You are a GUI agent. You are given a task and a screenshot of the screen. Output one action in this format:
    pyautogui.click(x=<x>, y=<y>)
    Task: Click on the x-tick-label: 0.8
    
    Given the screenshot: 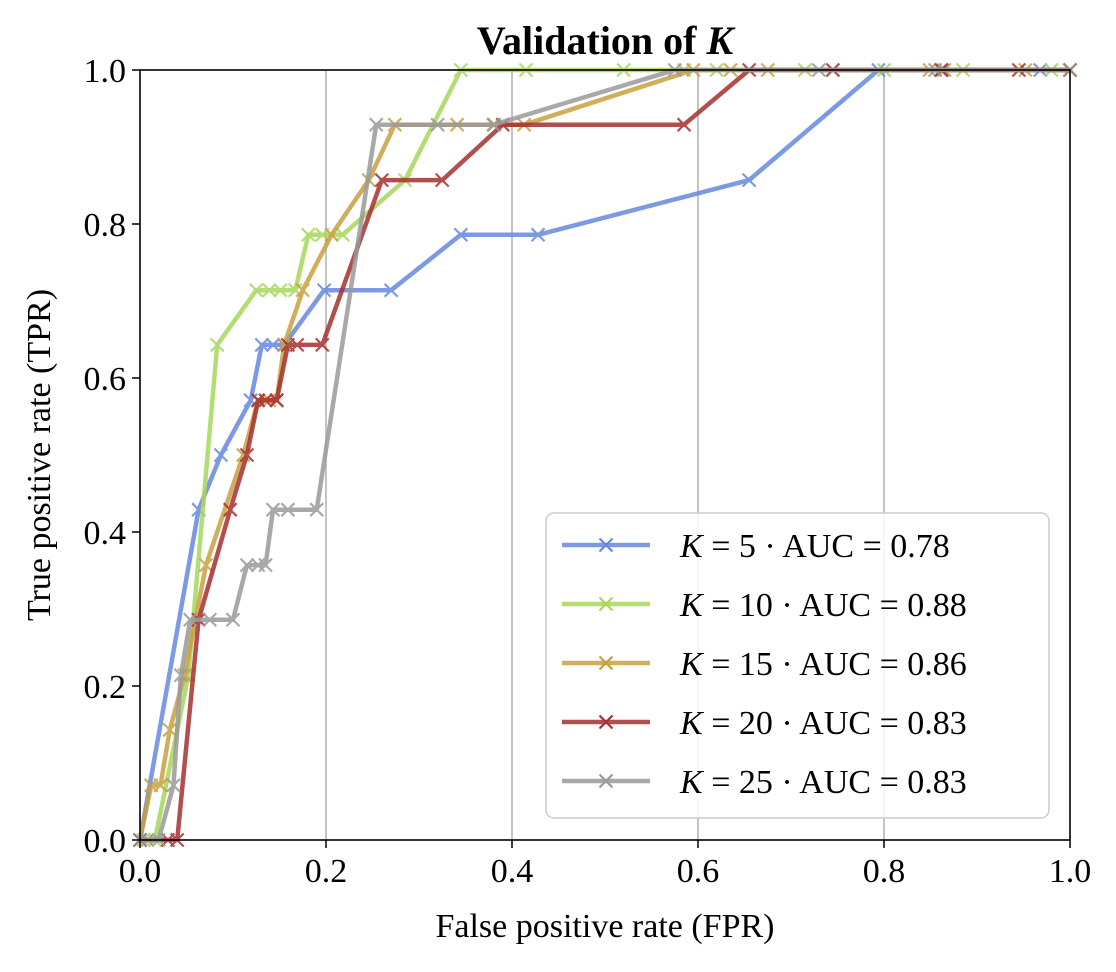 What is the action you would take?
    pyautogui.click(x=884, y=871)
    